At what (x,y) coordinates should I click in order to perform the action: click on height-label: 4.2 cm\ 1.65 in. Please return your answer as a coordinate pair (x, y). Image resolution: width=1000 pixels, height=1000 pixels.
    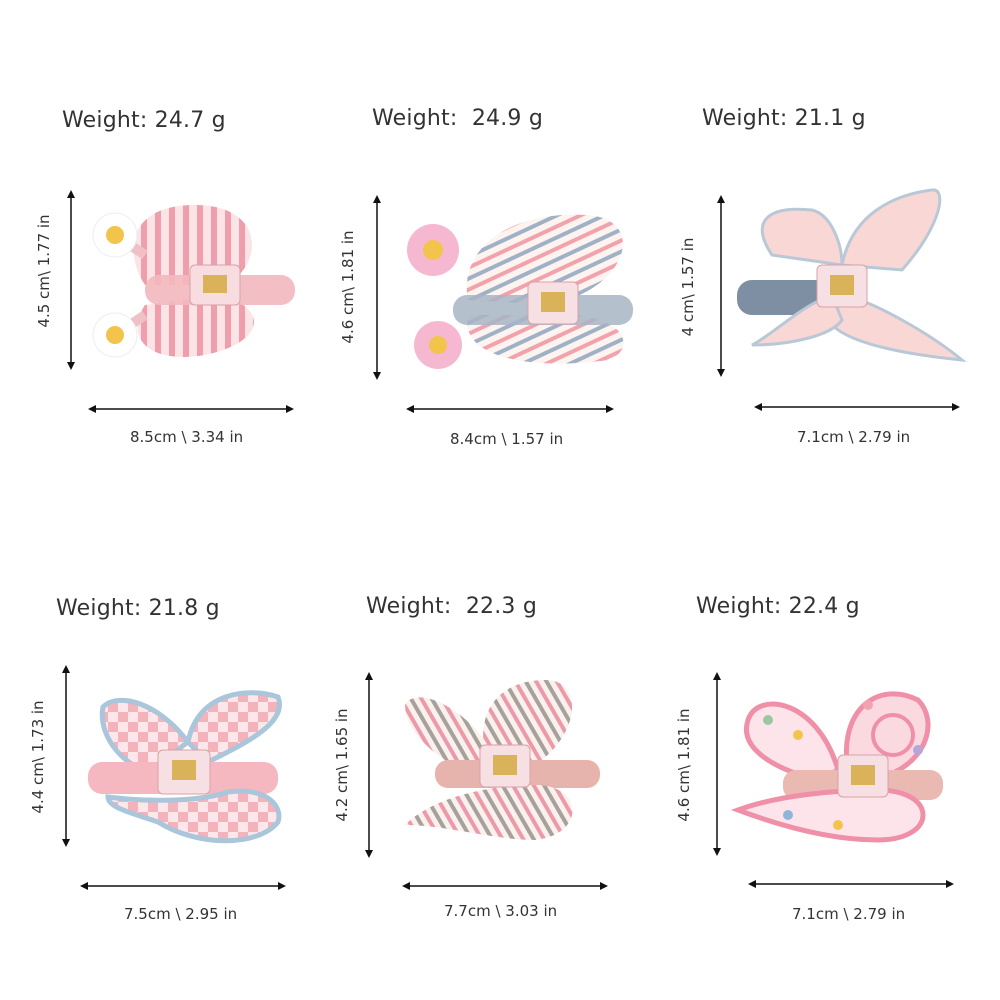
    Looking at the image, I should click on (342, 765).